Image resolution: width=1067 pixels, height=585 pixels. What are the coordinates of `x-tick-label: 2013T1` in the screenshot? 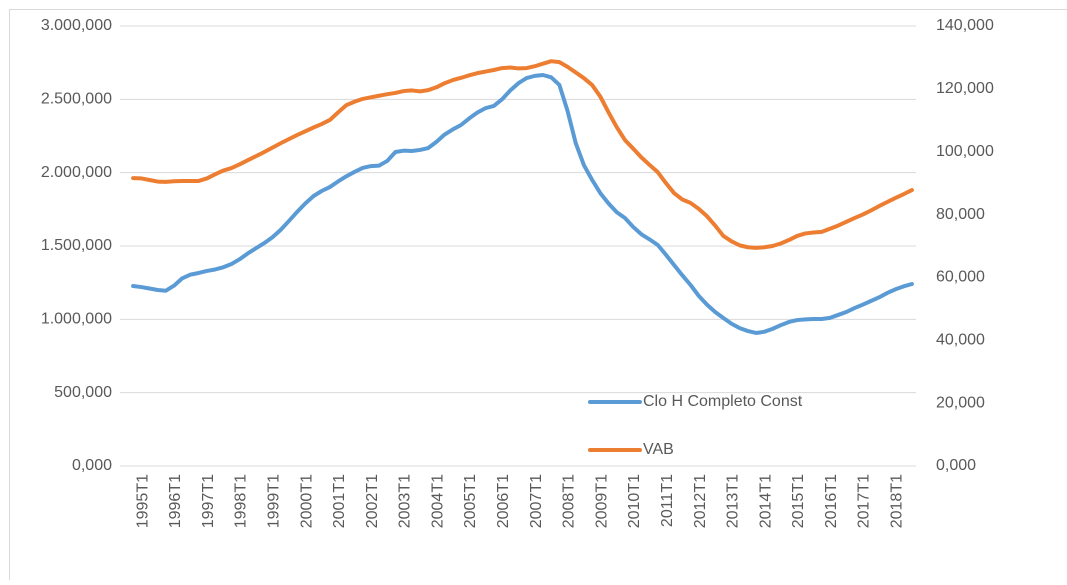 It's located at (733, 501).